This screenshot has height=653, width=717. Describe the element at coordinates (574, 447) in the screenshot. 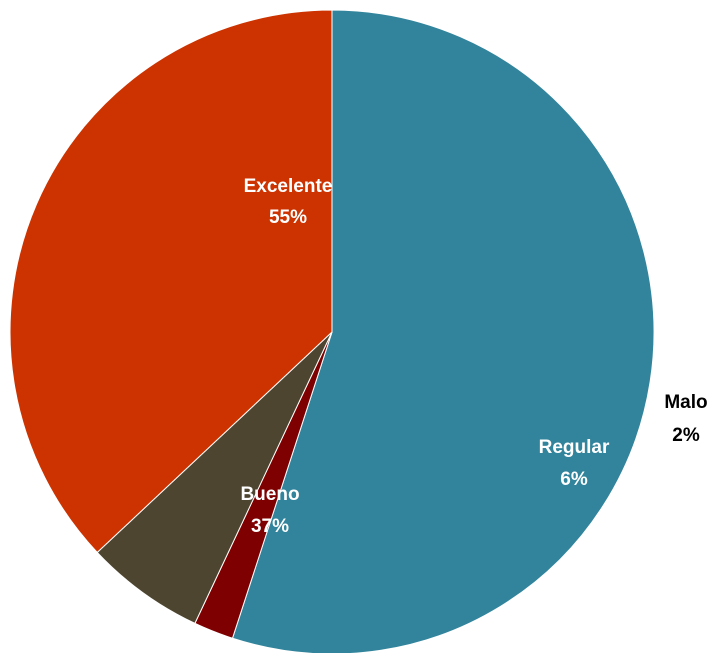

I see `slice-label-regular: Regular` at that location.